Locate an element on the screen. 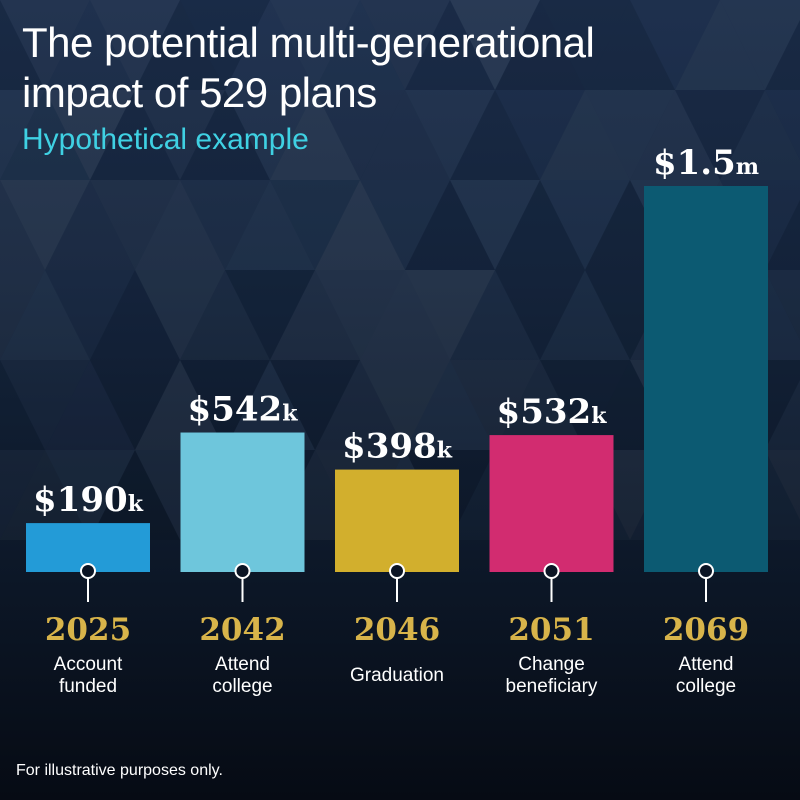 This screenshot has height=800, width=800. event-label: Change beneficiary is located at coordinates (552, 676).